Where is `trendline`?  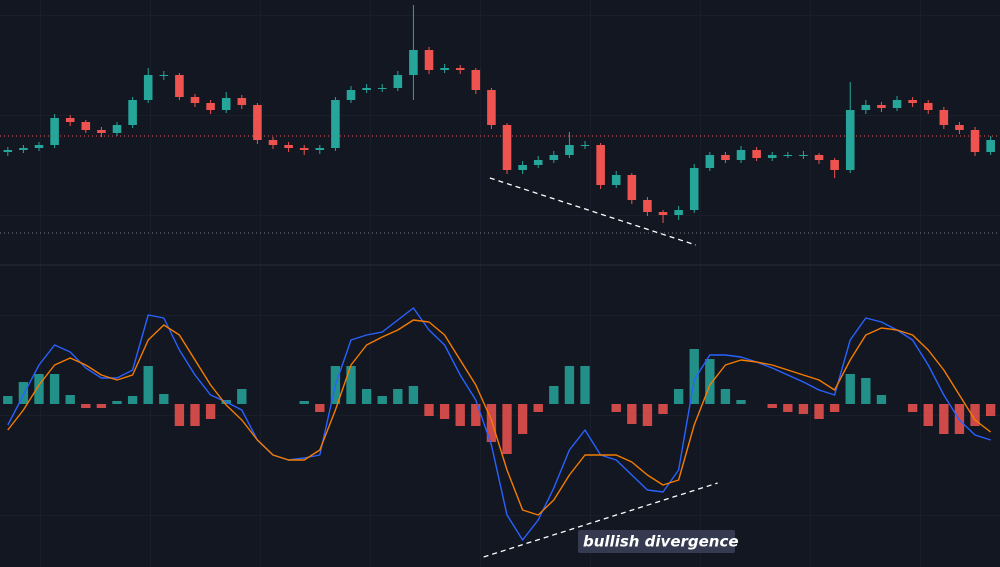 trendline is located at coordinates (592, 211).